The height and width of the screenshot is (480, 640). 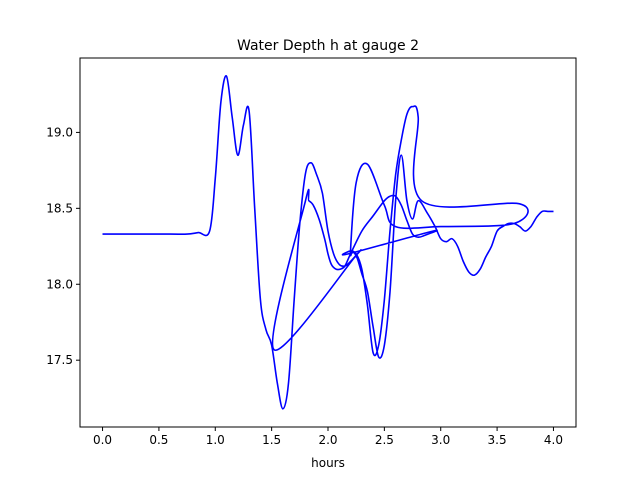 I want to click on x-tick-label: 2.5, so click(x=384, y=440).